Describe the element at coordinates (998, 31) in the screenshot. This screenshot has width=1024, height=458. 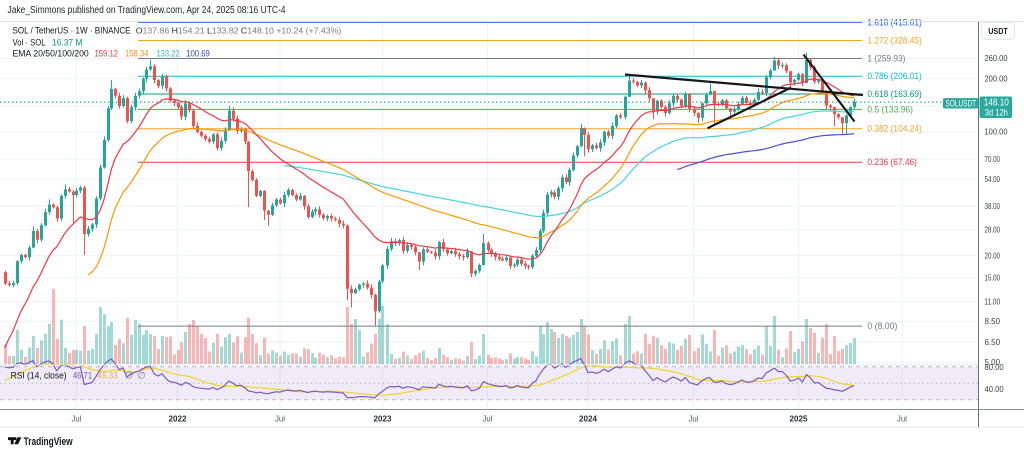
I see `svg-text: USDT` at that location.